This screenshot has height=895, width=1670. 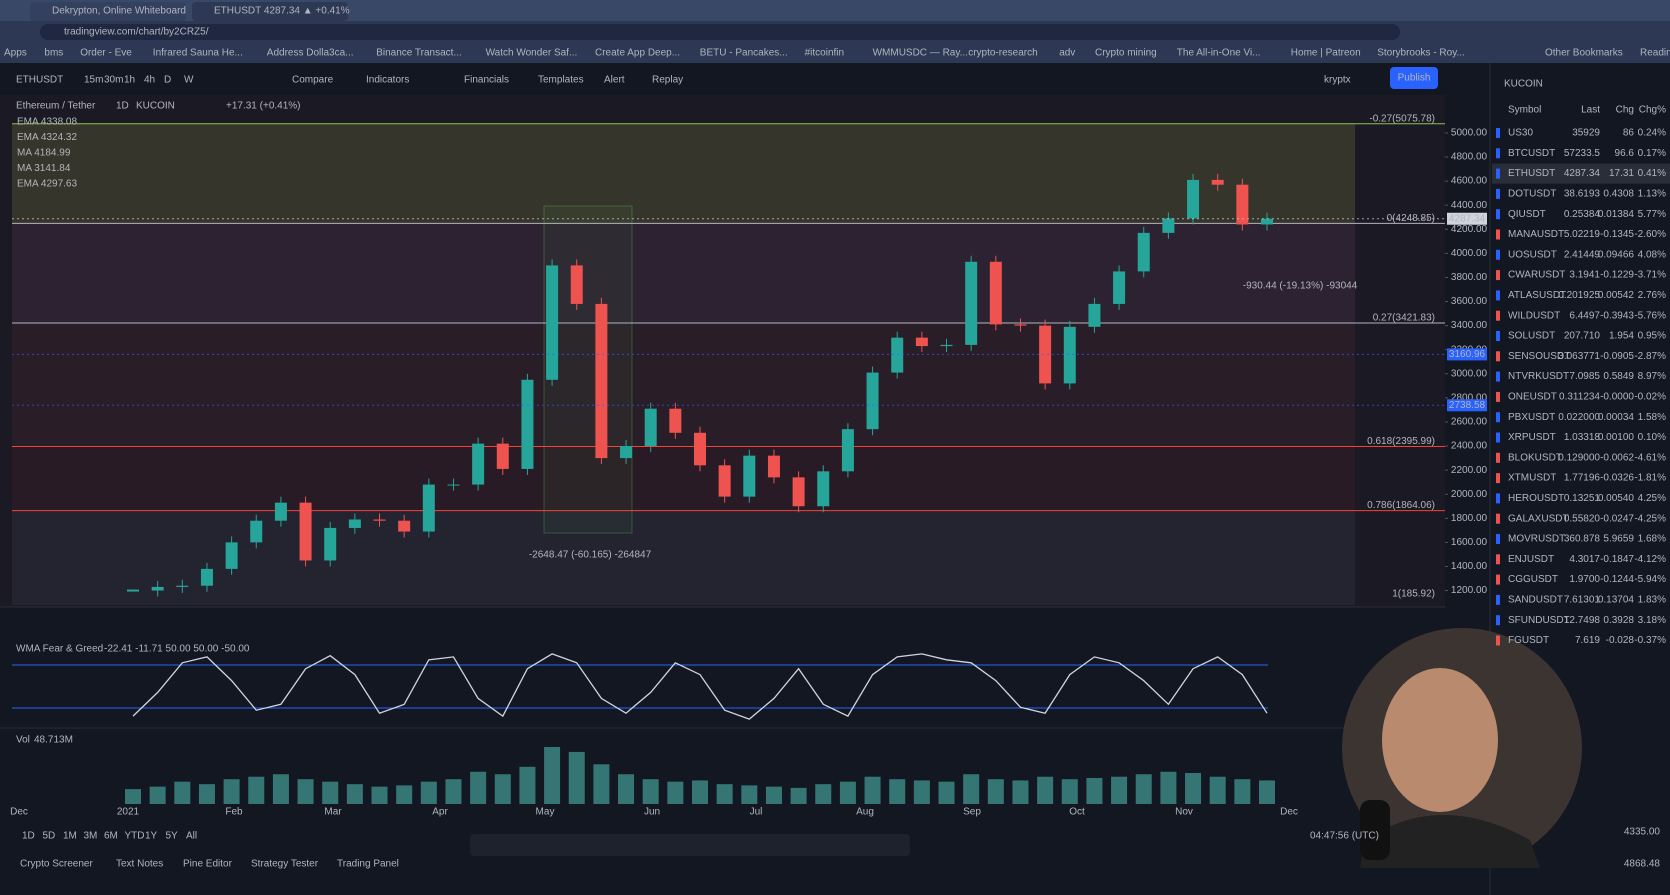 What do you see at coordinates (129, 80) in the screenshot?
I see `interval: 1h` at bounding box center [129, 80].